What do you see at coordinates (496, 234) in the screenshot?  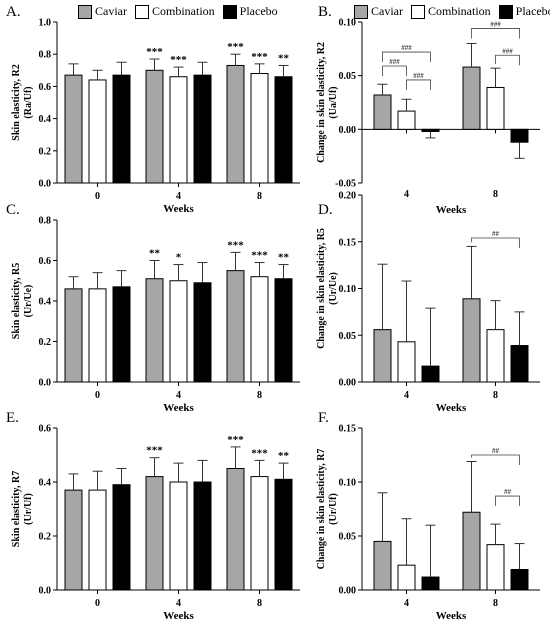 I see `comparison-label: ##` at bounding box center [496, 234].